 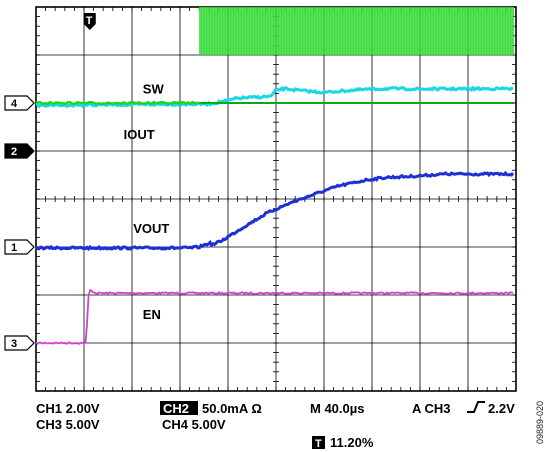 I want to click on trace-label-sw: SW, so click(x=154, y=89).